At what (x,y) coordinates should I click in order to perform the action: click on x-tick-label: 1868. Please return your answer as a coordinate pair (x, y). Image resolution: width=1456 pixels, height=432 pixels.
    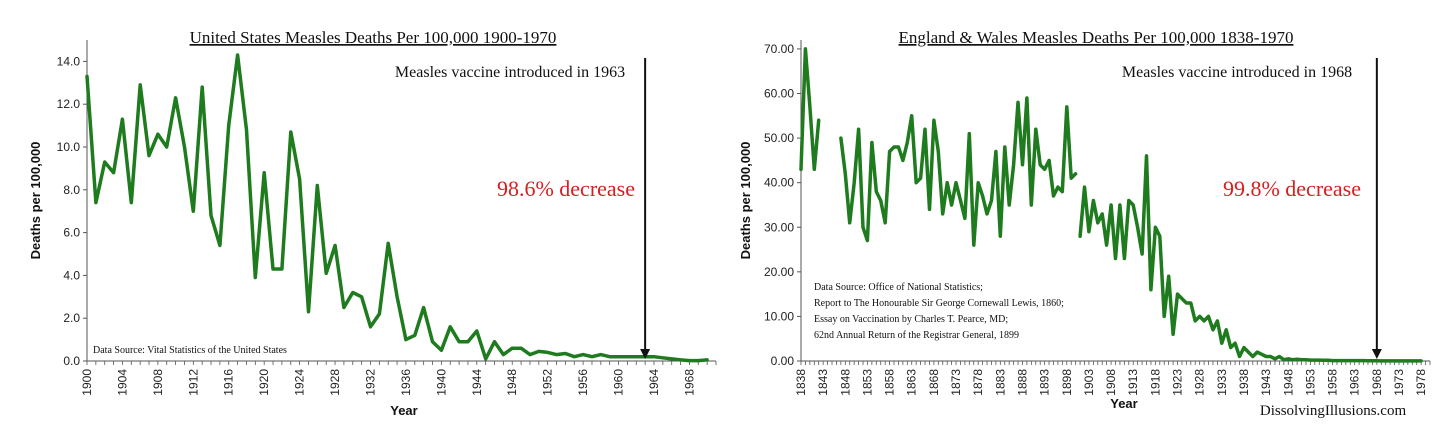
    Looking at the image, I should click on (934, 382).